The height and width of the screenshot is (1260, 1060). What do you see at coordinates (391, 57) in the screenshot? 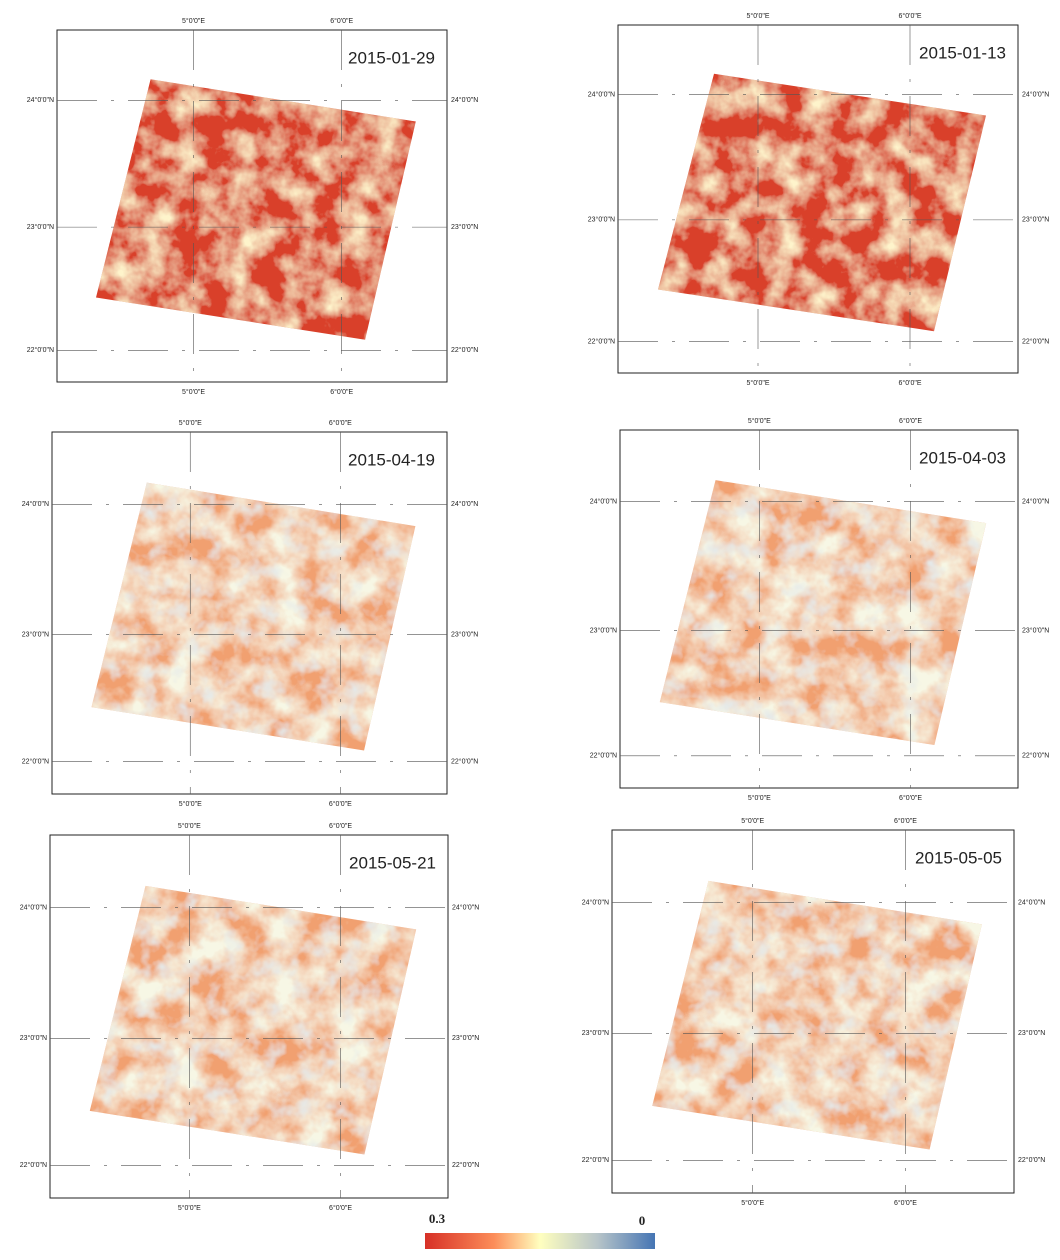
I see `date-label: 2015-01-29` at bounding box center [391, 57].